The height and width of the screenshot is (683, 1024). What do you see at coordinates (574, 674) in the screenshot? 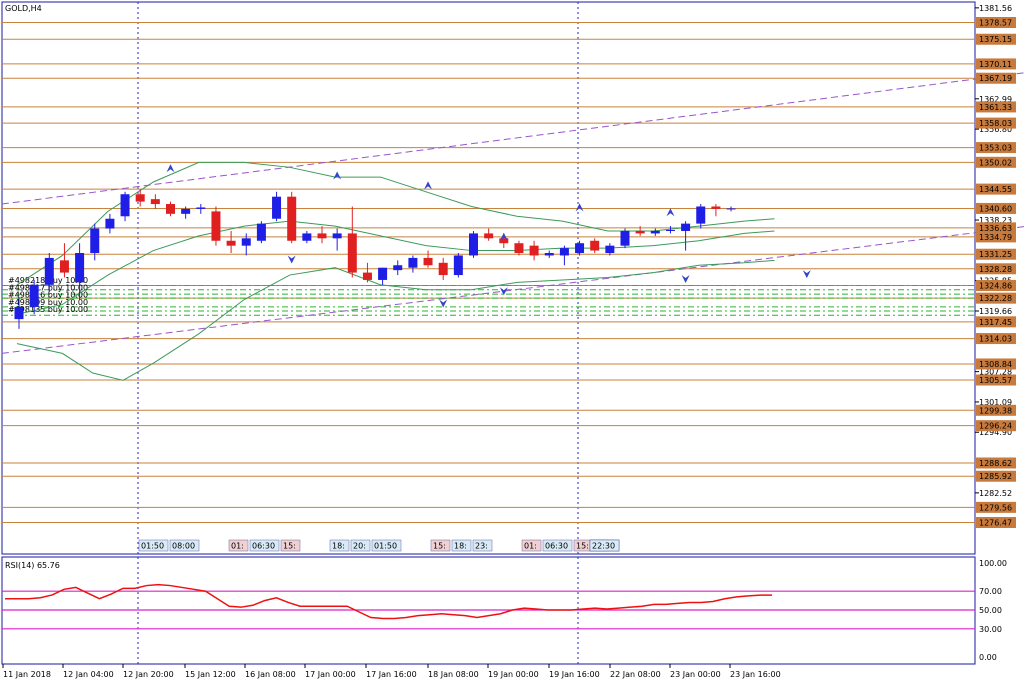
I see `time-axis-label: 19 Jan 16:00` at bounding box center [574, 674].